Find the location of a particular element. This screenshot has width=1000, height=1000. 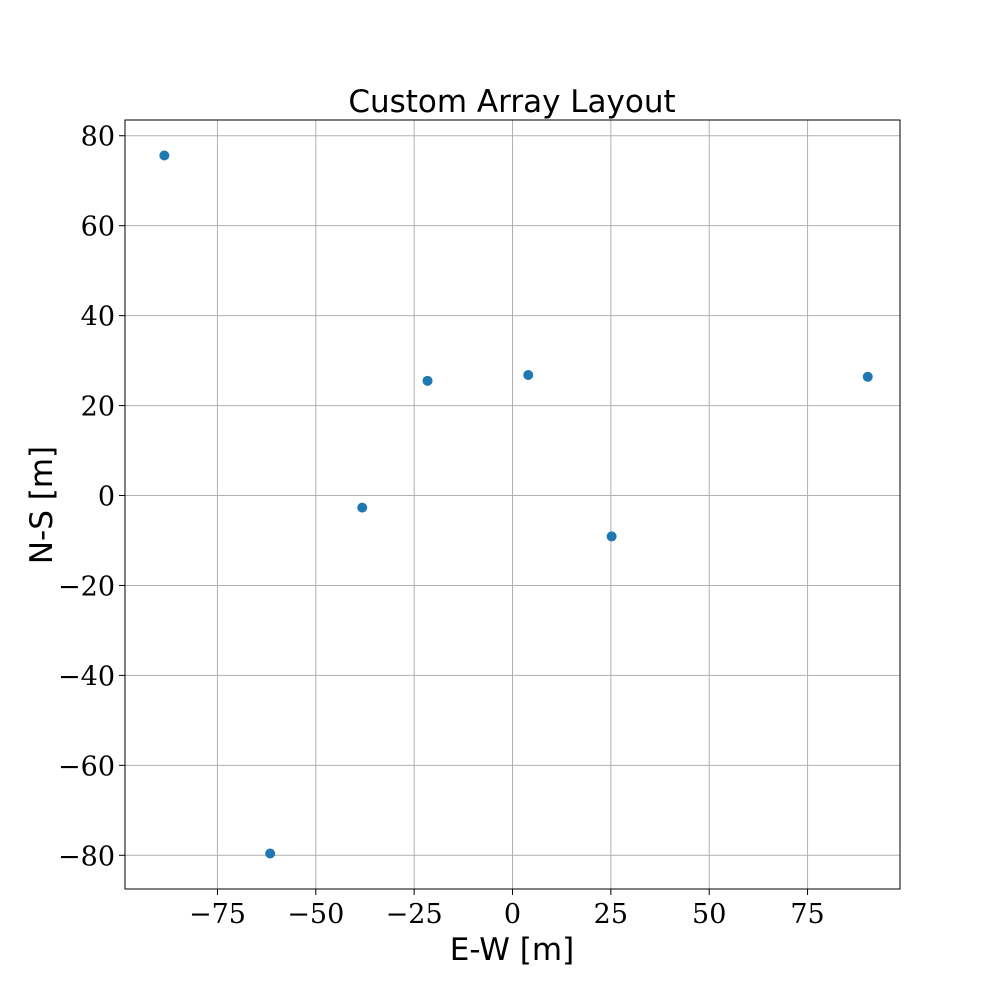

y-tick-label: −20 is located at coordinates (86, 586).